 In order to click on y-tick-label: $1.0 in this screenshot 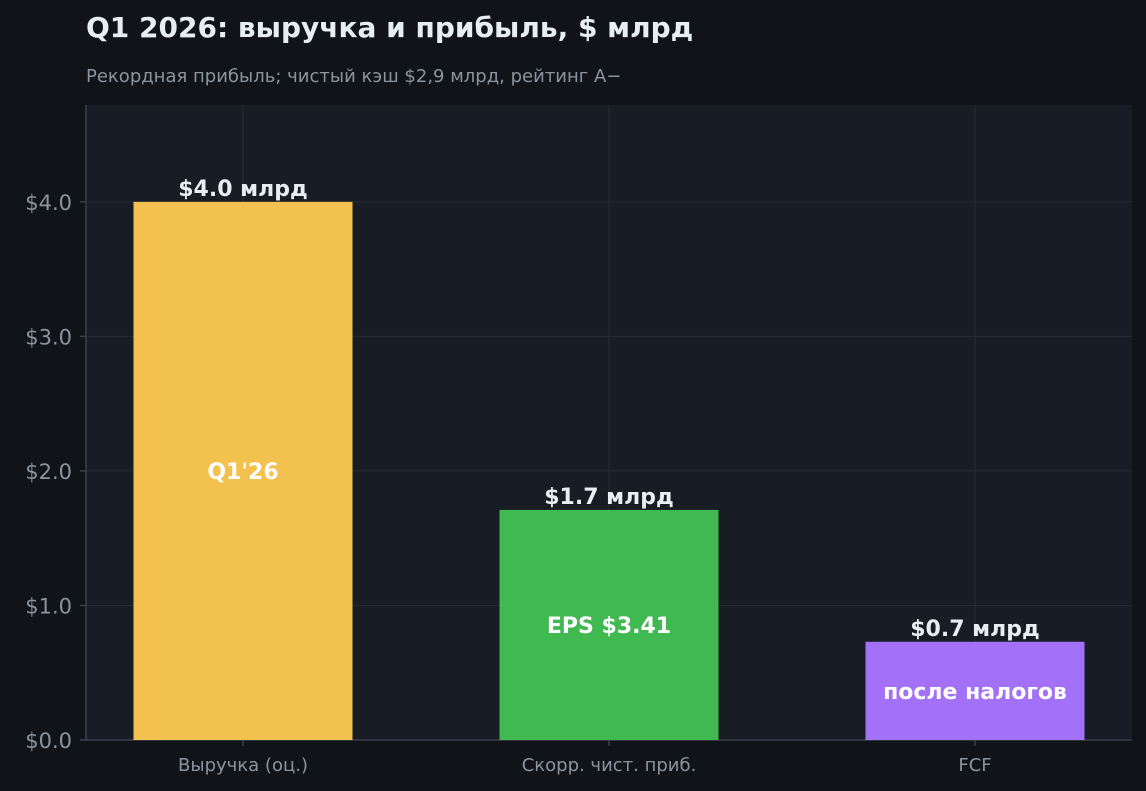, I will do `click(48, 606)`.